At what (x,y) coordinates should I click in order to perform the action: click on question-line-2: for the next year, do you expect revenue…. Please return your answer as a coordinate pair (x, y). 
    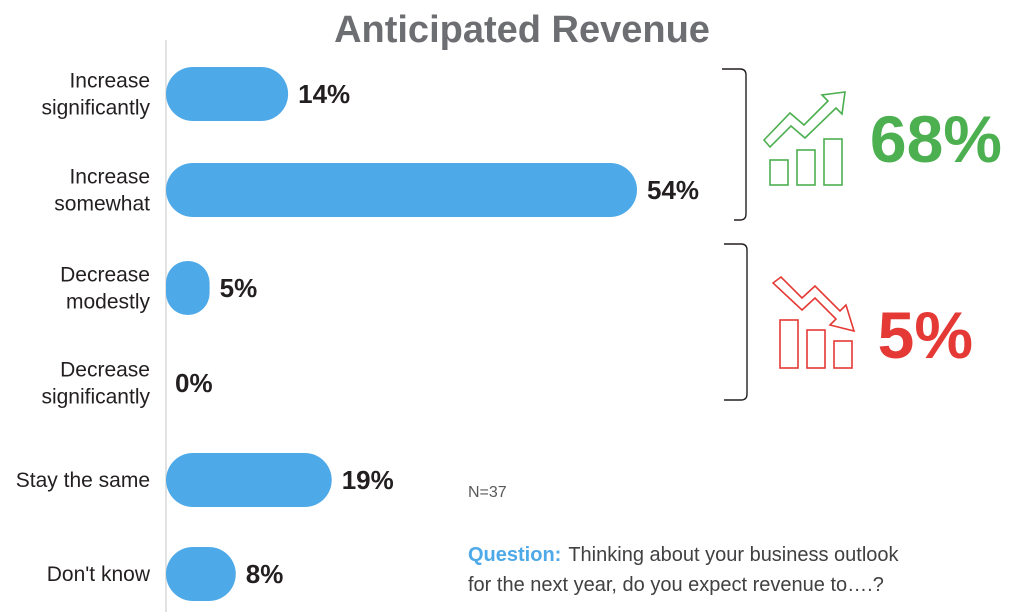
    Looking at the image, I should click on (676, 585).